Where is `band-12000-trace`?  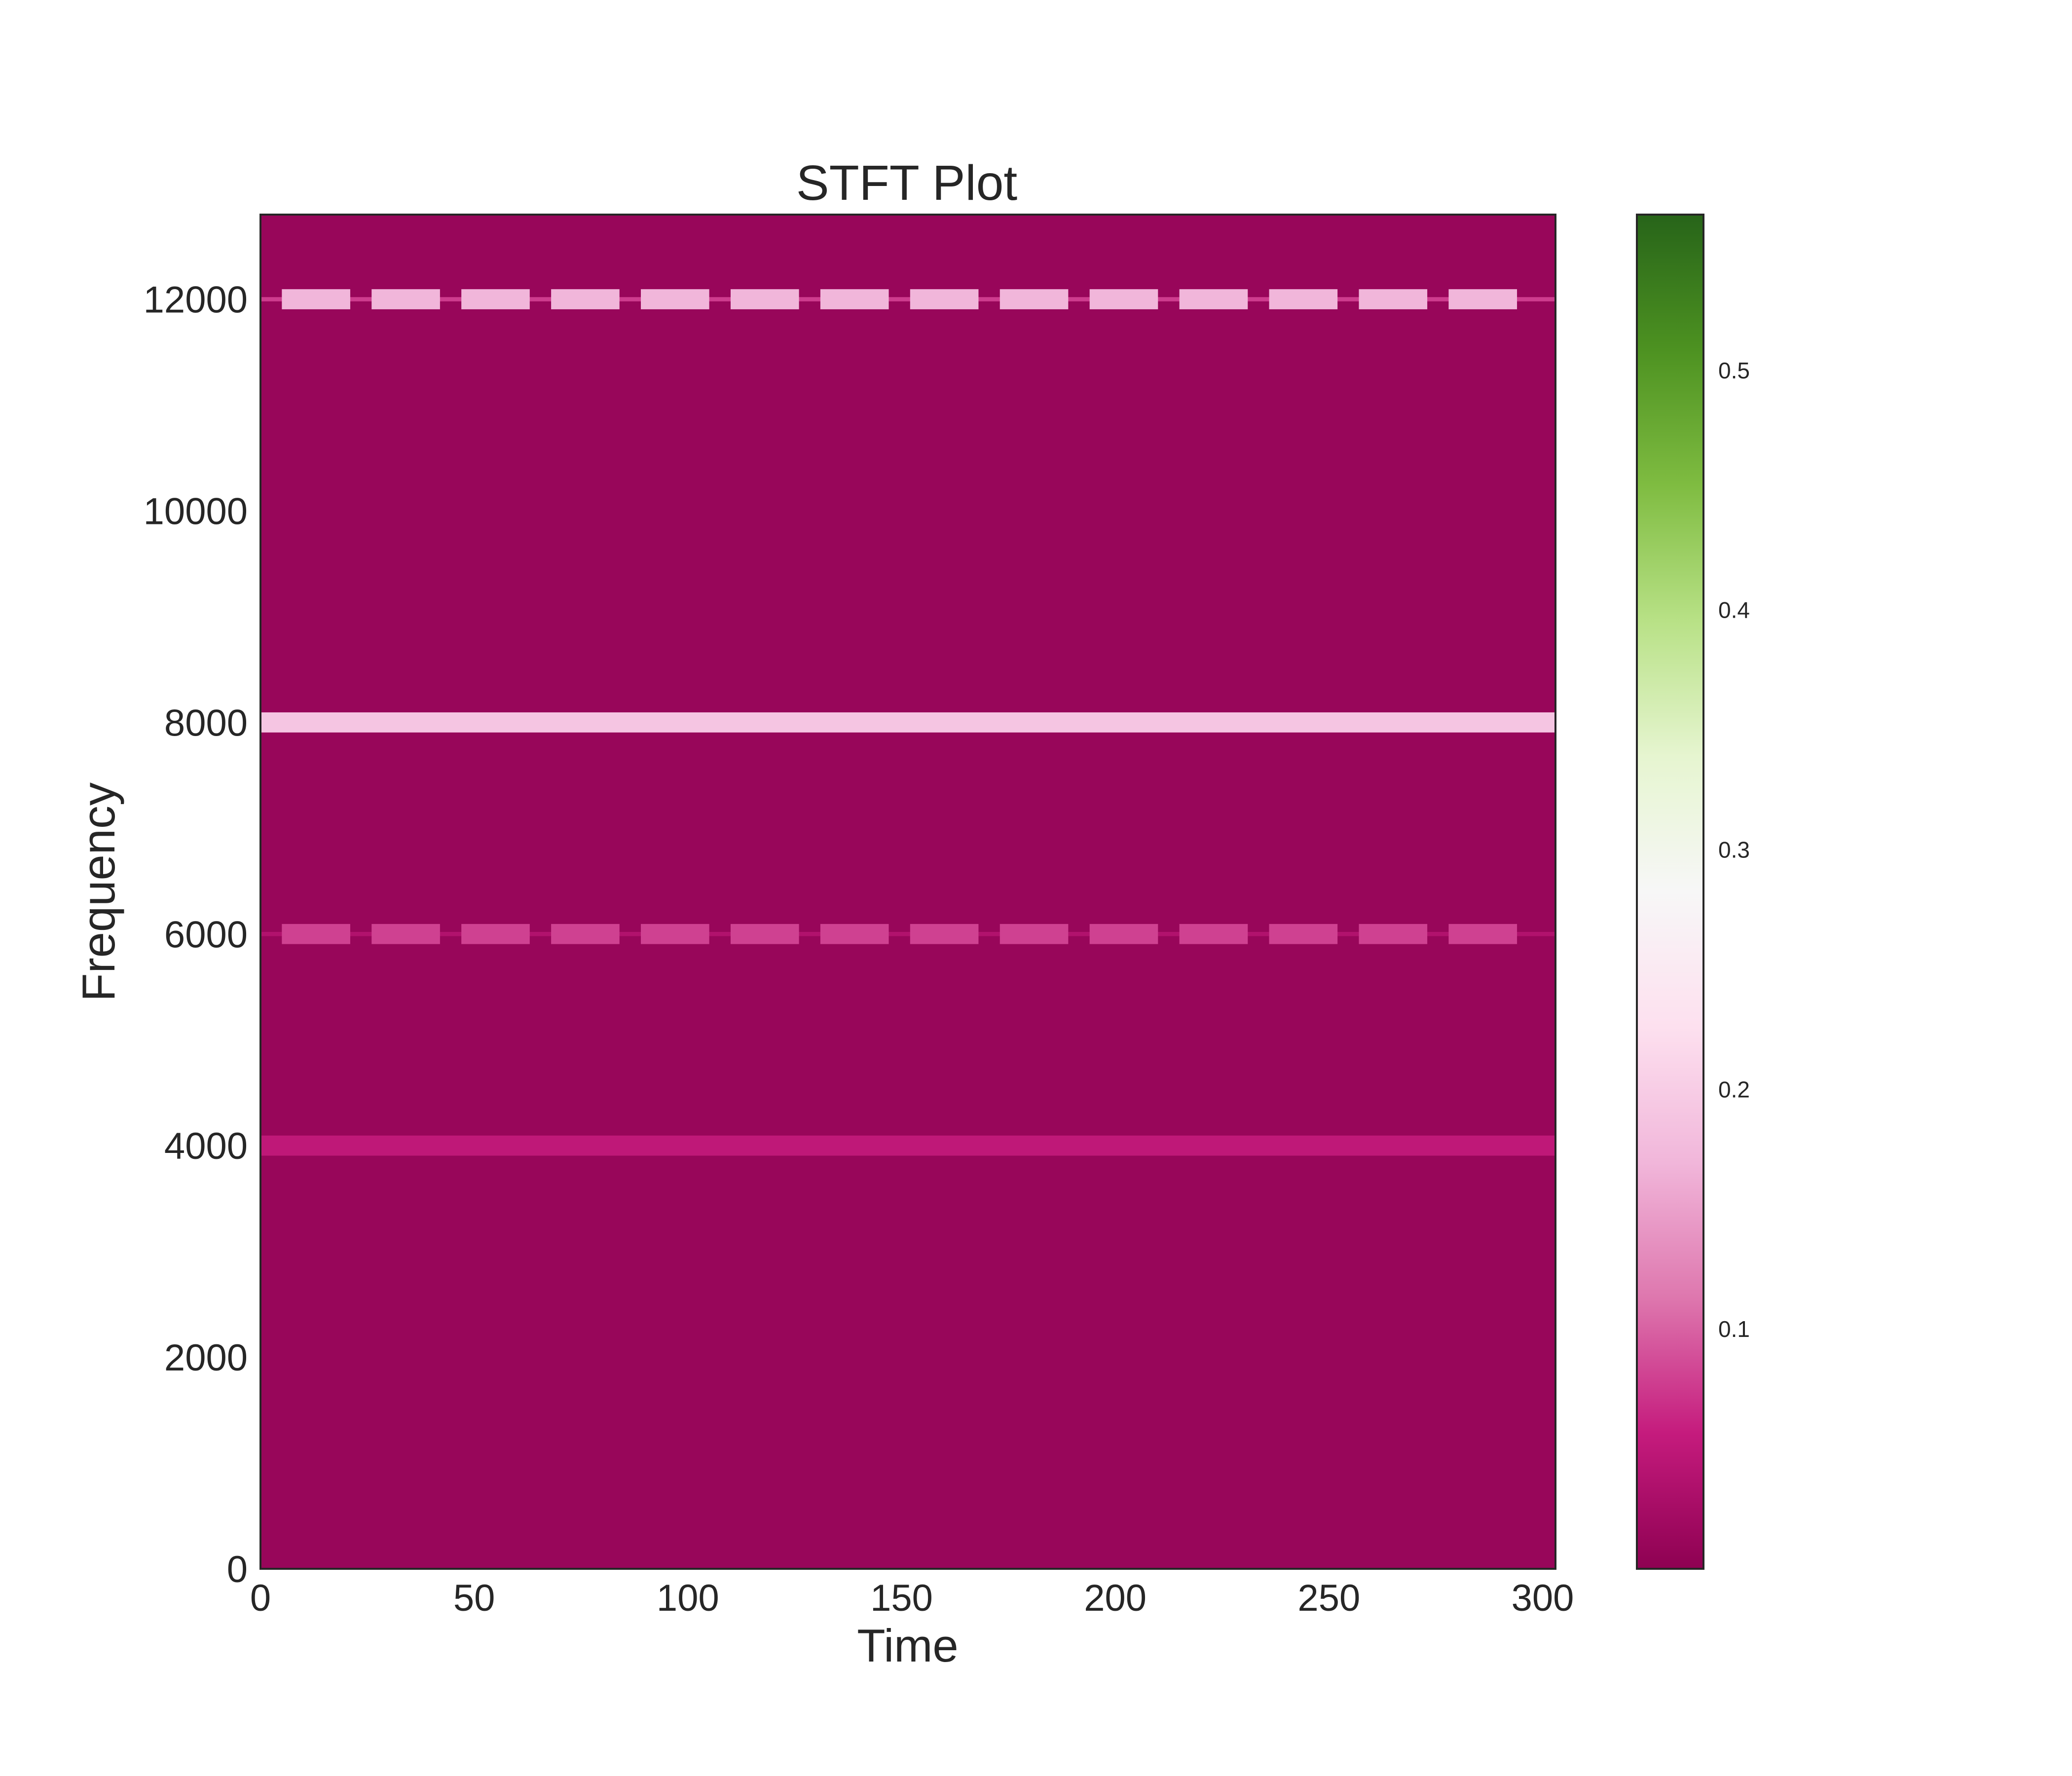 band-12000-trace is located at coordinates (907, 299).